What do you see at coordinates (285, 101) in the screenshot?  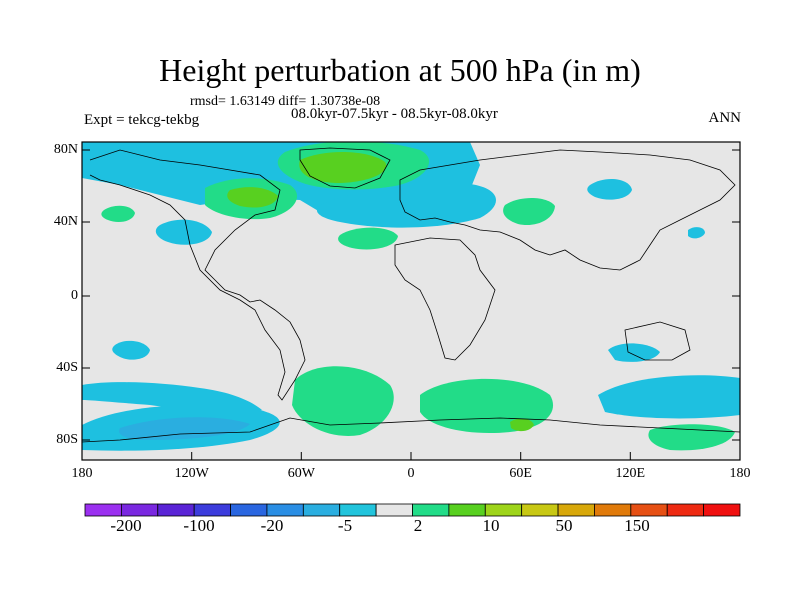 I see `stats-label: rmsd= 1.63149 diff= 1.30738e-08` at bounding box center [285, 101].